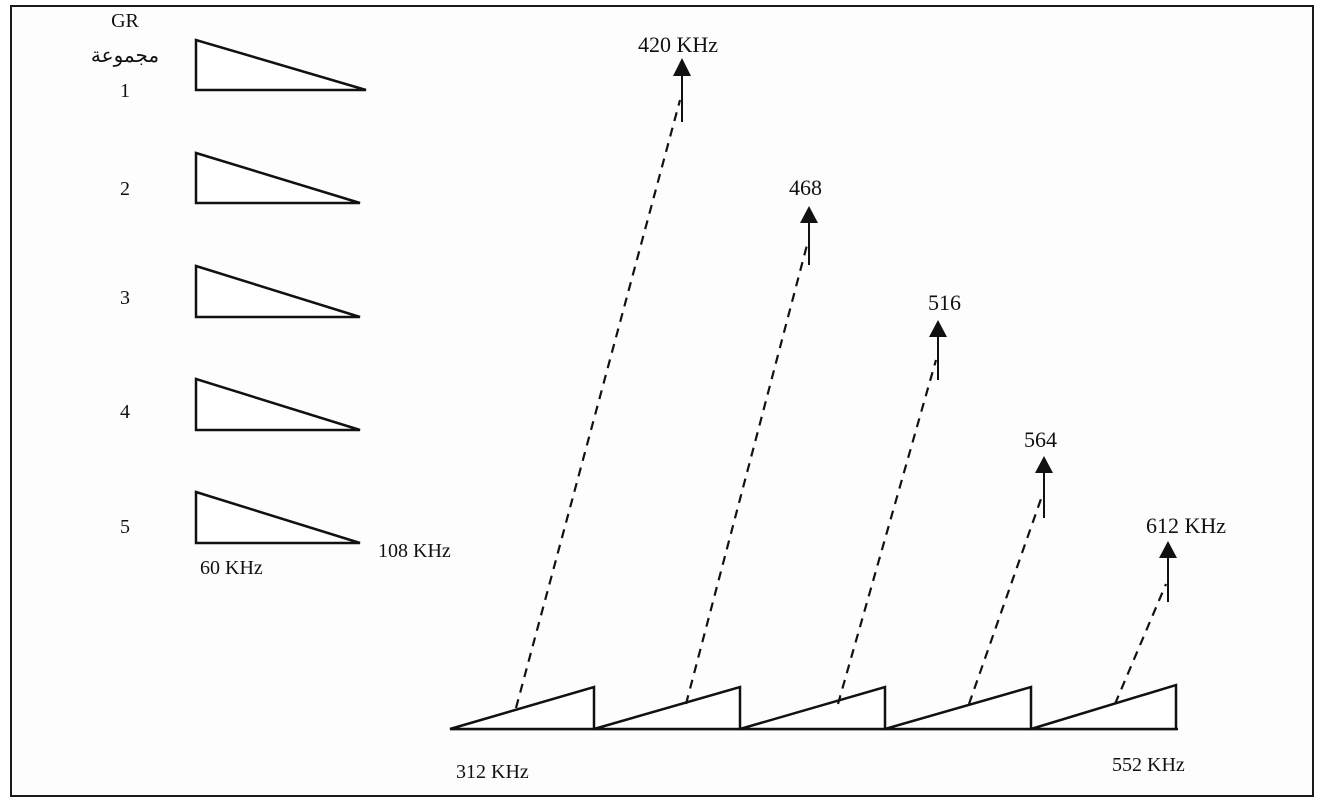 This screenshot has height=805, width=1326. Describe the element at coordinates (277, 291) in the screenshot. I see `group-3-spectrum` at that location.